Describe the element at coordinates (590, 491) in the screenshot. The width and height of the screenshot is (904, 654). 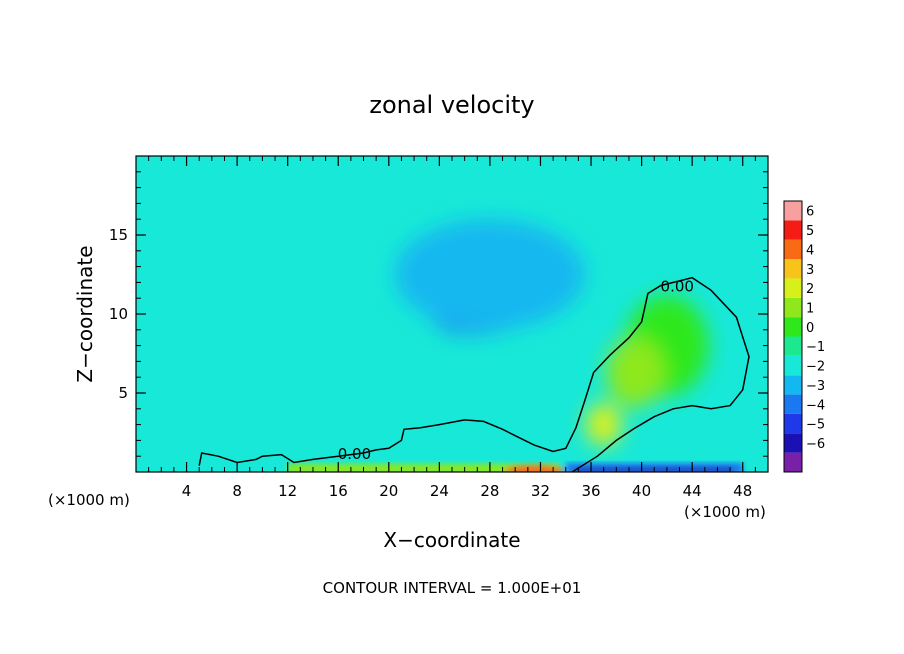
I see `x-tick-label: 36` at that location.